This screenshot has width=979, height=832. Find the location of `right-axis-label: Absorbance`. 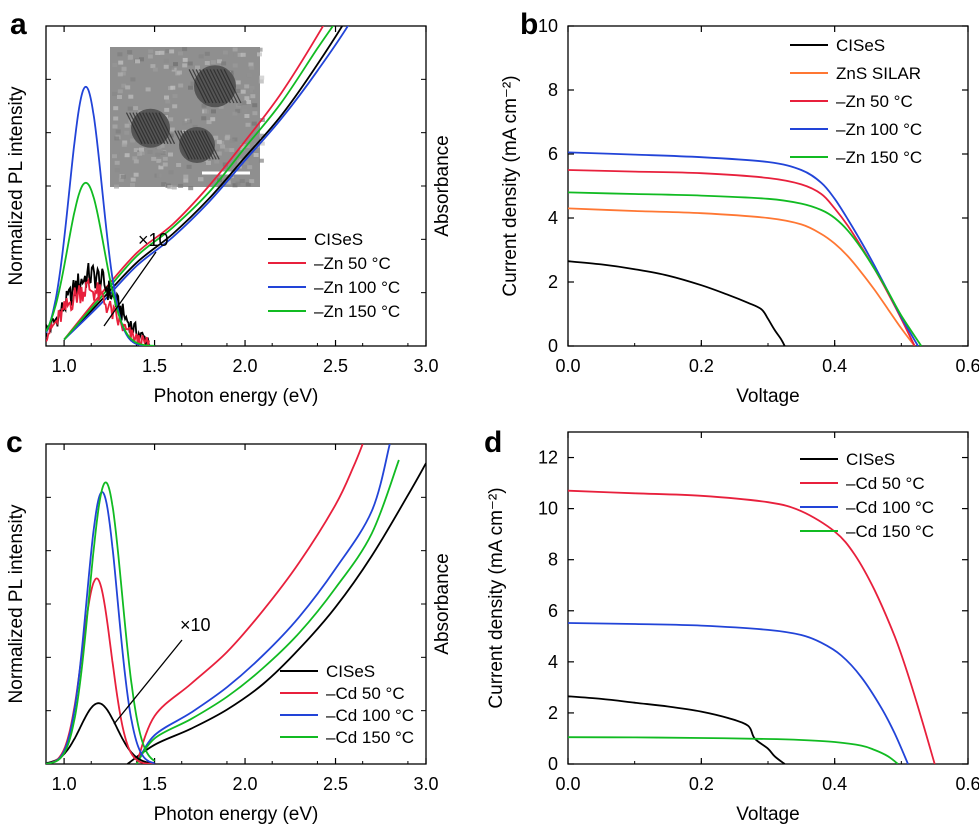

right-axis-label: Absorbance is located at coordinates (442, 185).